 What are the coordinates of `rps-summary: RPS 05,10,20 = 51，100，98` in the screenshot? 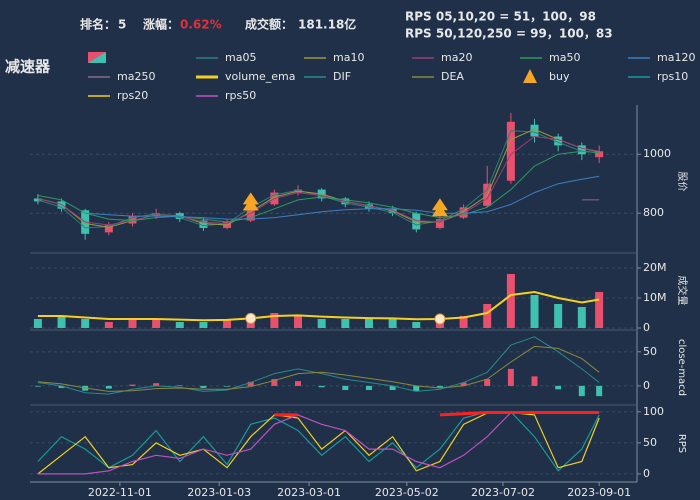 It's located at (500, 17).